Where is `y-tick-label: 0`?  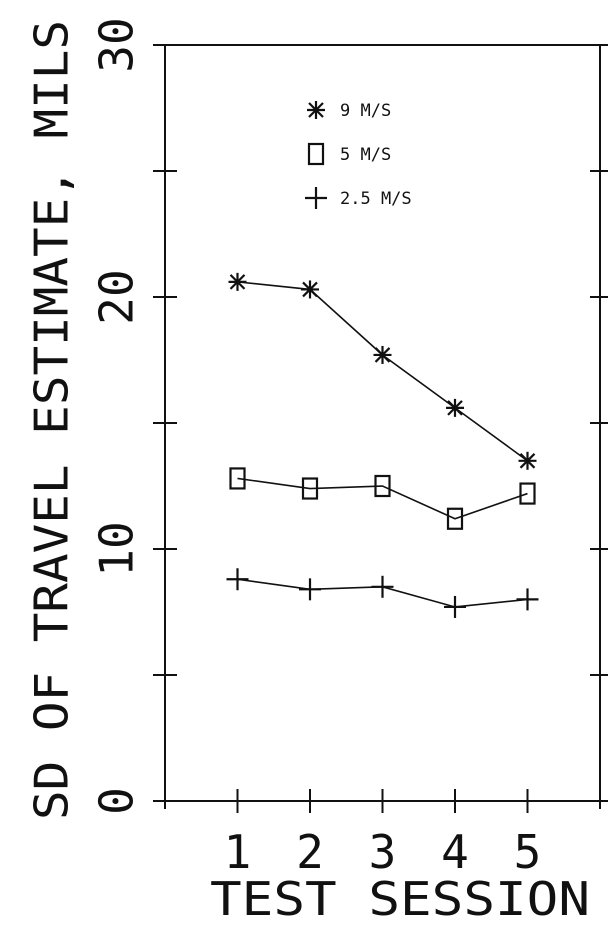 y-tick-label: 0 is located at coordinates (117, 801).